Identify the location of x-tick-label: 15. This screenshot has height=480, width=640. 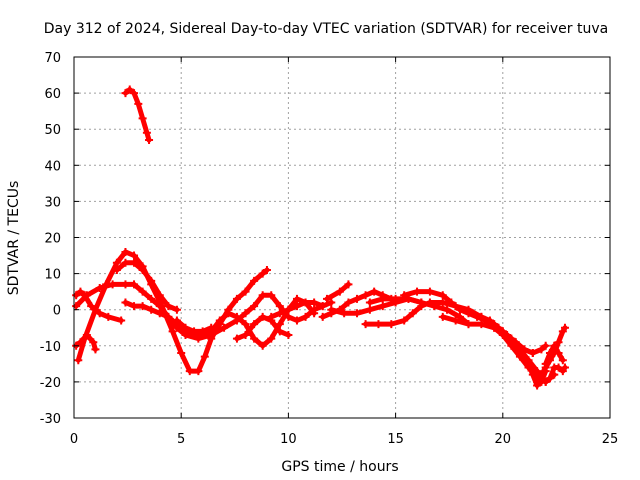
(395, 439).